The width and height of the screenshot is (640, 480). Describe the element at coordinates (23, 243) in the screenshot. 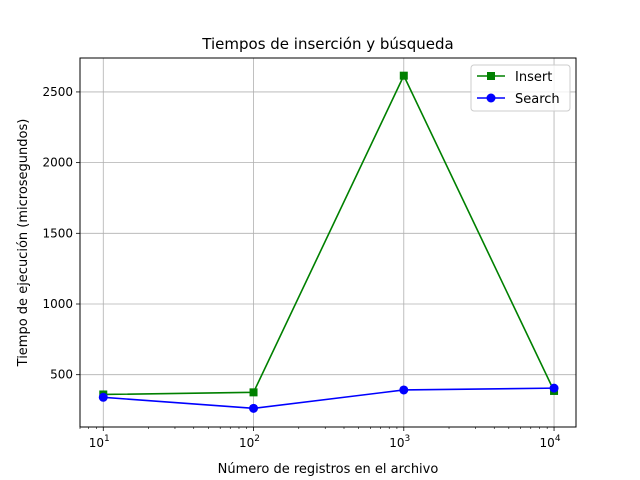

I see `y-axis-label: Tiempo de ejecución (microsegundos)` at that location.